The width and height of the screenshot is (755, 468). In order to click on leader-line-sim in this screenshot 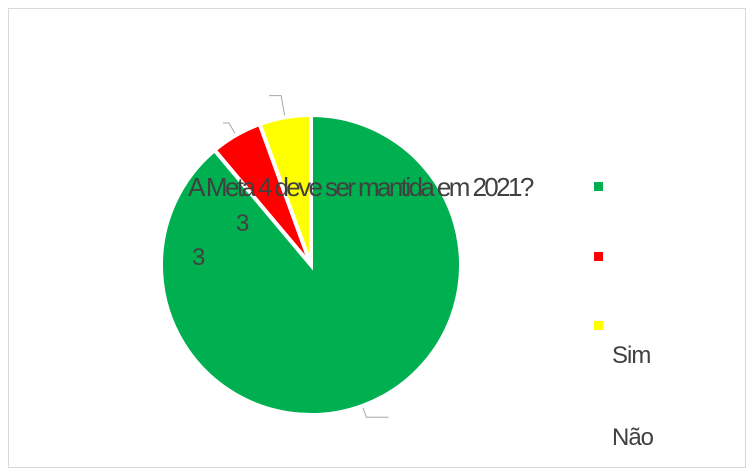, I will do `click(375, 412)`.